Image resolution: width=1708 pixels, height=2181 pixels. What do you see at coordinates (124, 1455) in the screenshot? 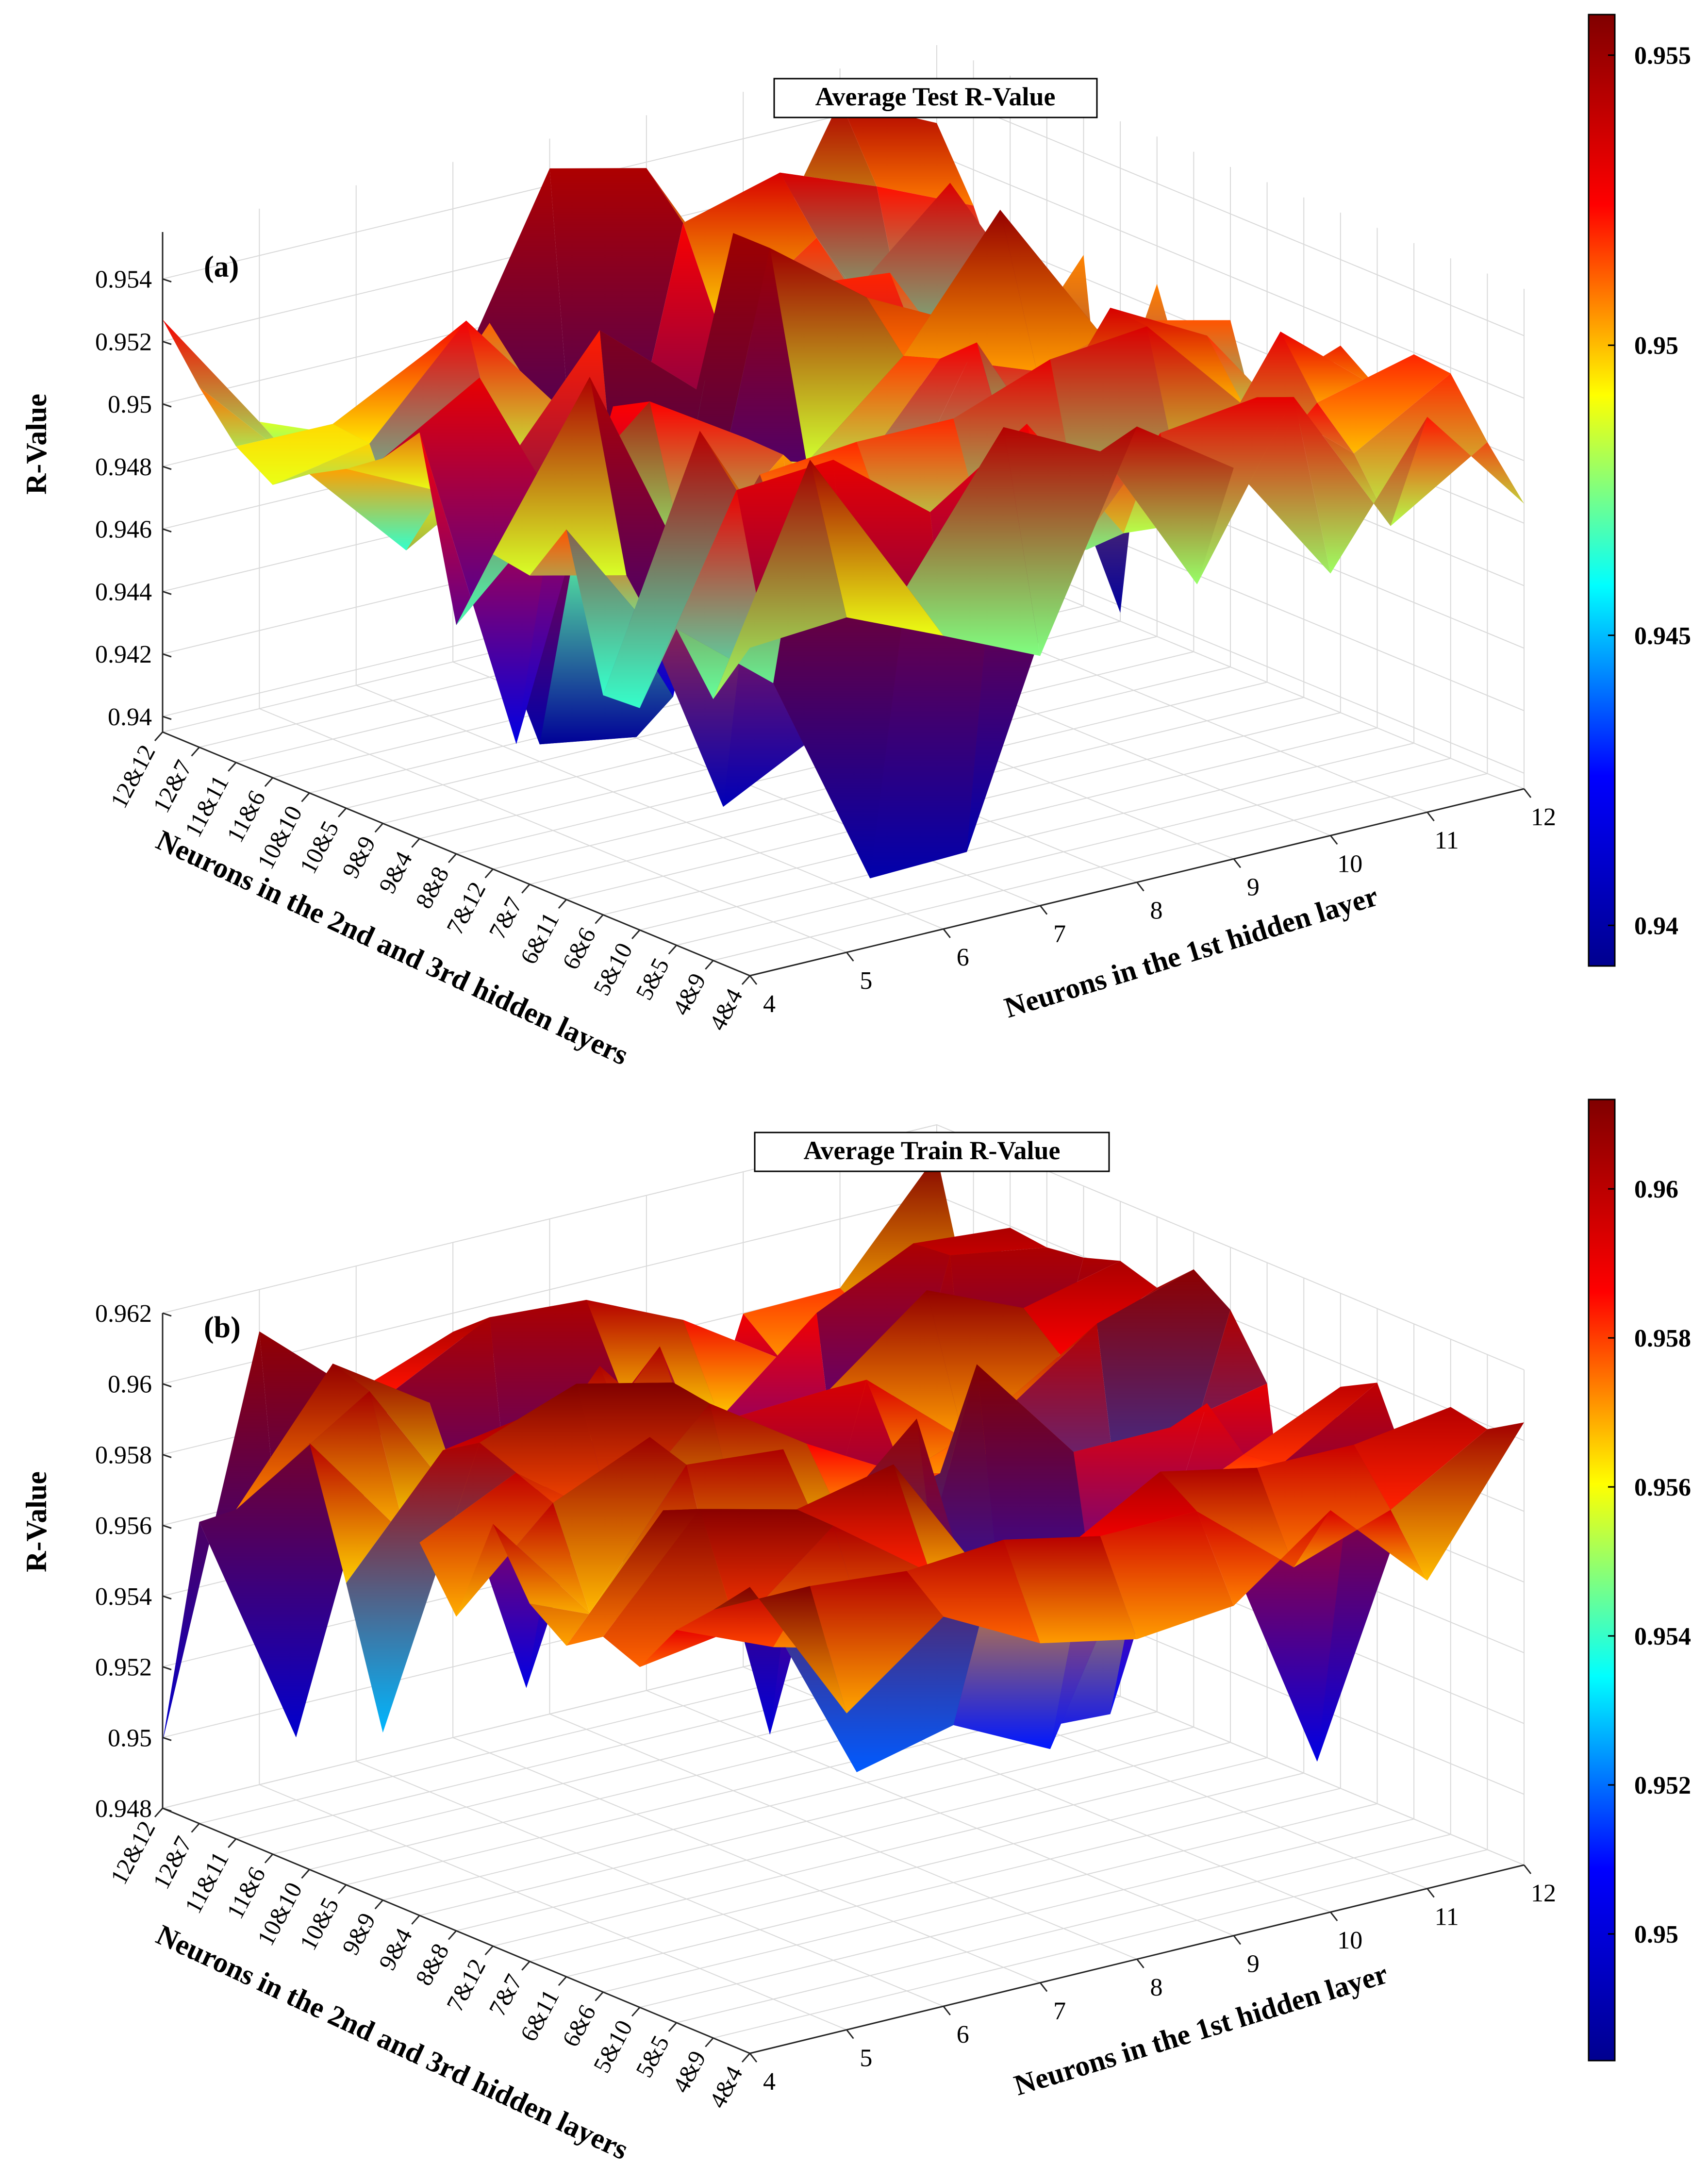
I see `z-tick-label: 0.958` at bounding box center [124, 1455].